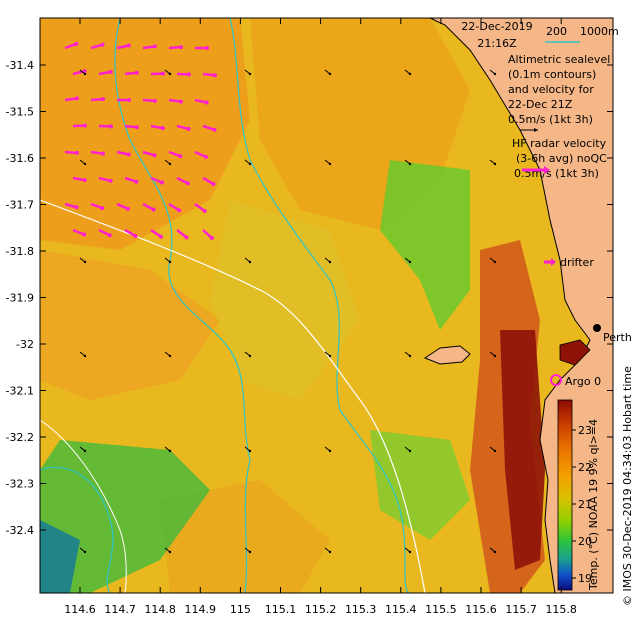 This screenshot has height=630, width=640. I want to click on alt-legend-line-4: 22-Dec 21Z, so click(540, 104).